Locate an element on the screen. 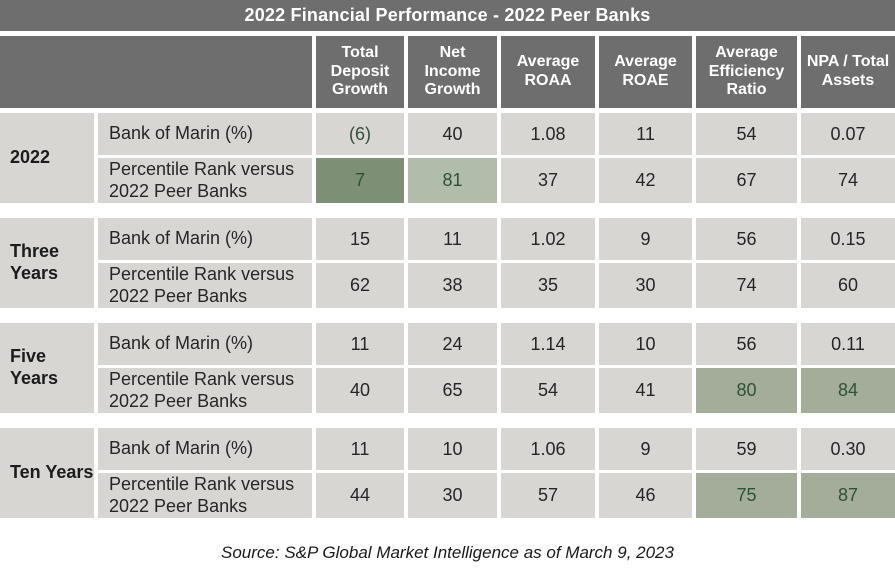 The image size is (895, 576). value-cell: 46 is located at coordinates (645, 495).